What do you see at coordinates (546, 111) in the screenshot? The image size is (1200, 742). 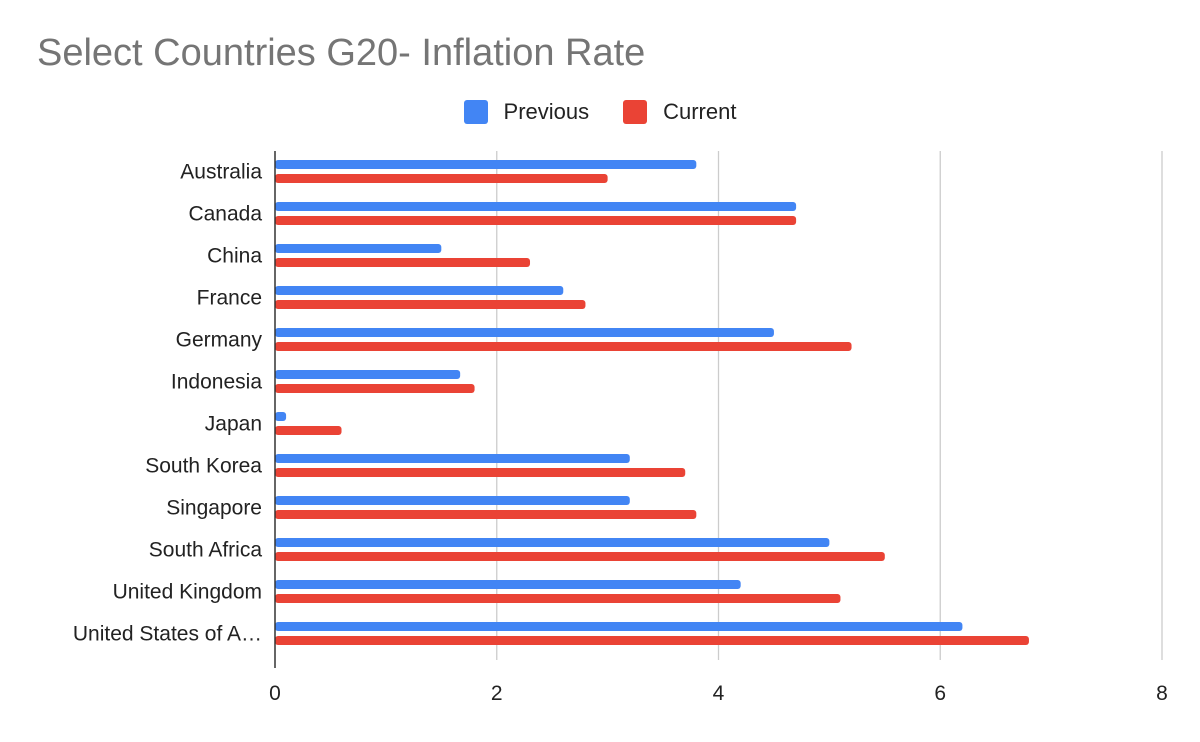 I see `legend-label-previous: Previous` at bounding box center [546, 111].